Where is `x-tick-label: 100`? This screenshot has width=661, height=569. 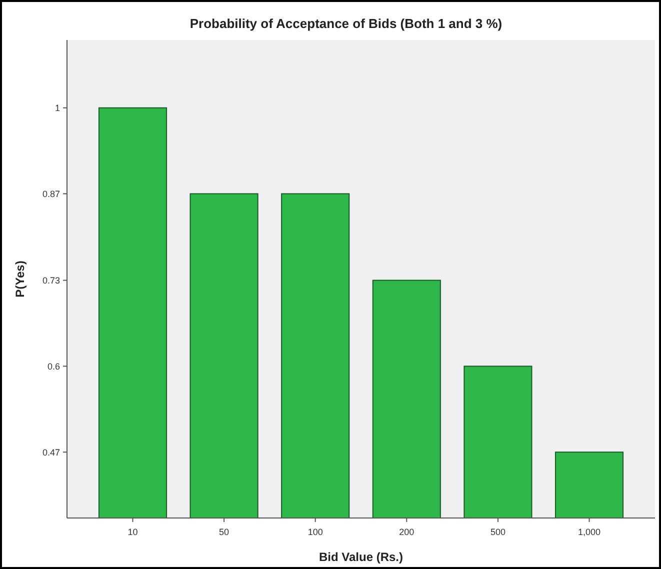
x-tick-label: 100 is located at coordinates (315, 532).